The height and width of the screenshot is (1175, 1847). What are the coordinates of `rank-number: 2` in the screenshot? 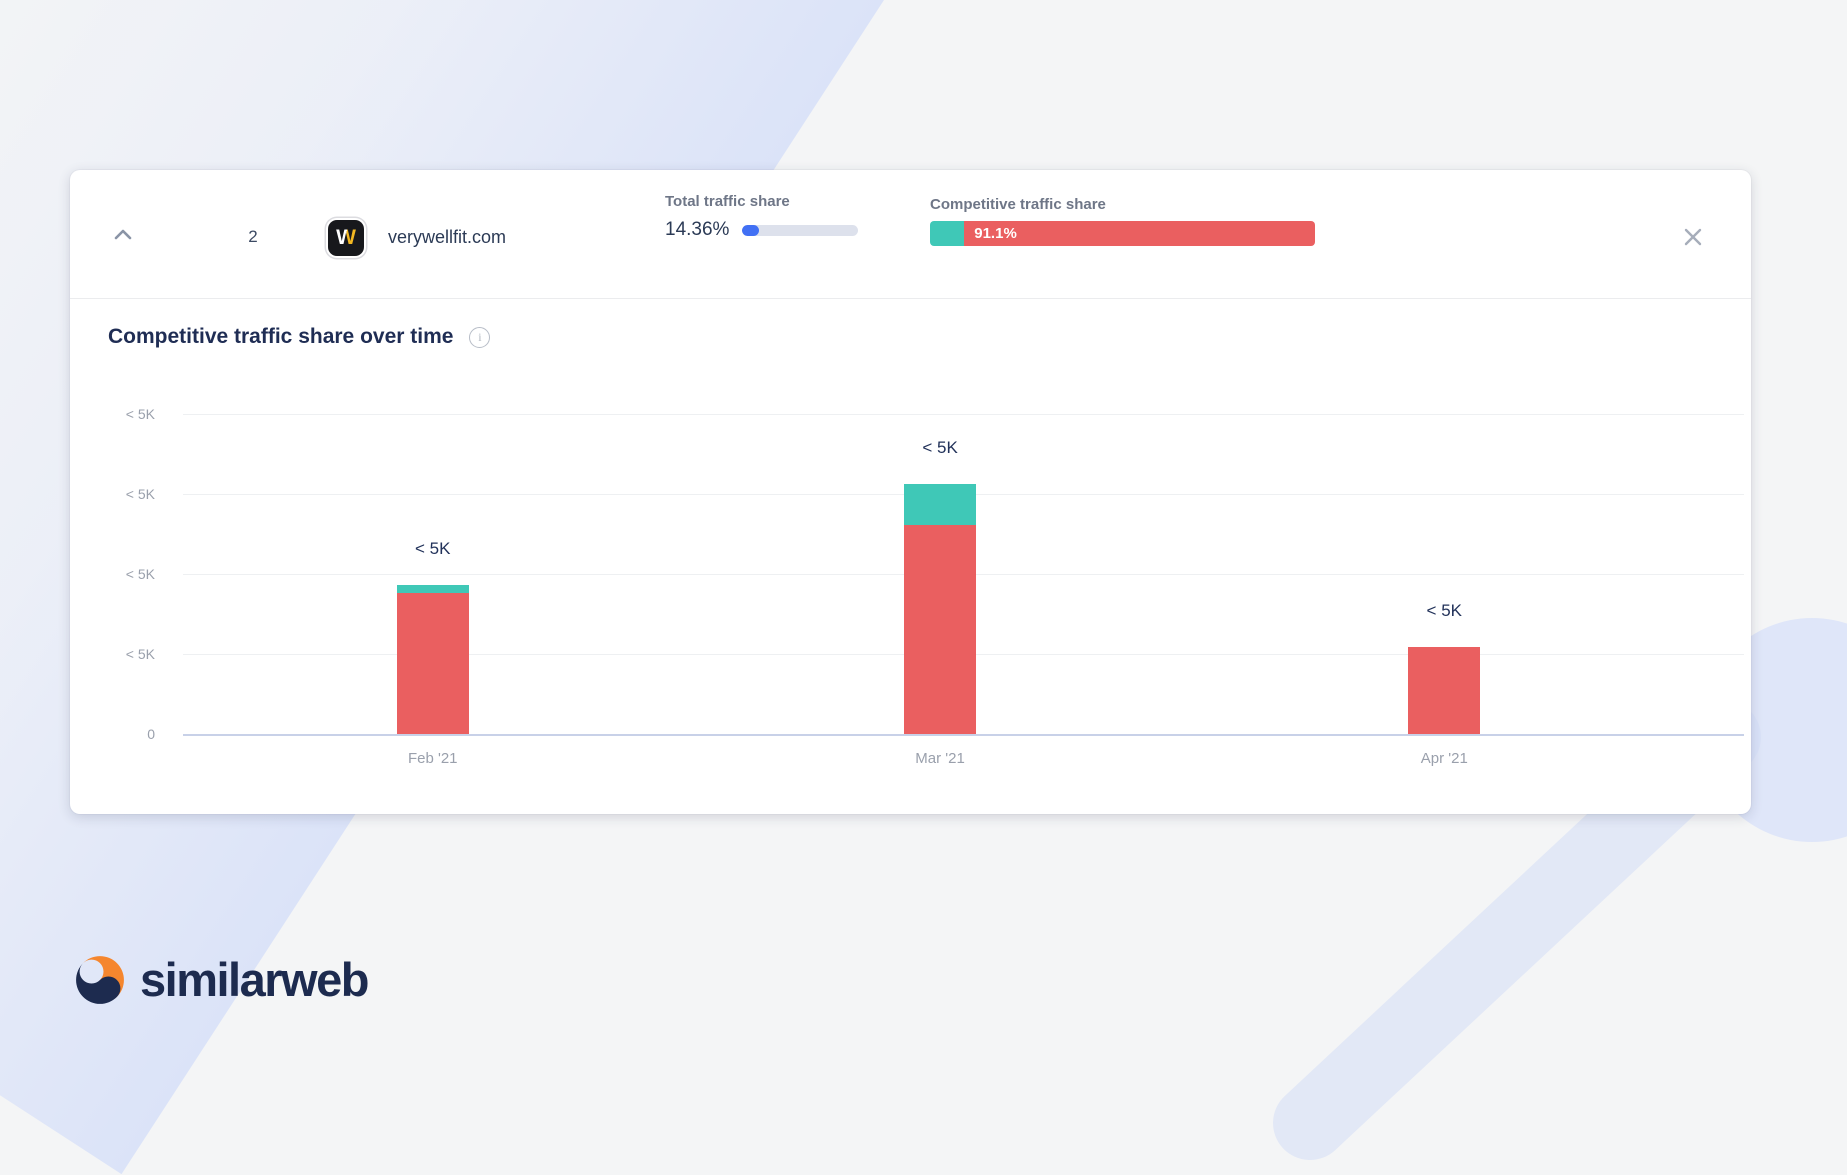 It's located at (253, 236).